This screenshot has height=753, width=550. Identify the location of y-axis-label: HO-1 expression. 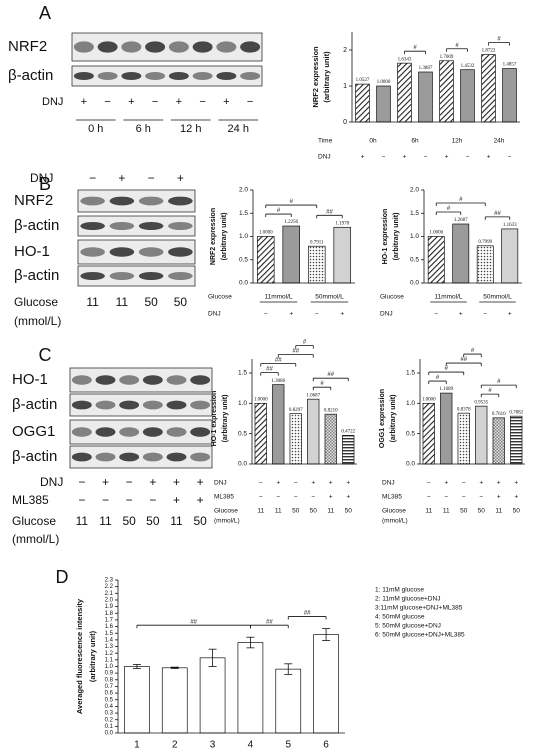
(214, 419).